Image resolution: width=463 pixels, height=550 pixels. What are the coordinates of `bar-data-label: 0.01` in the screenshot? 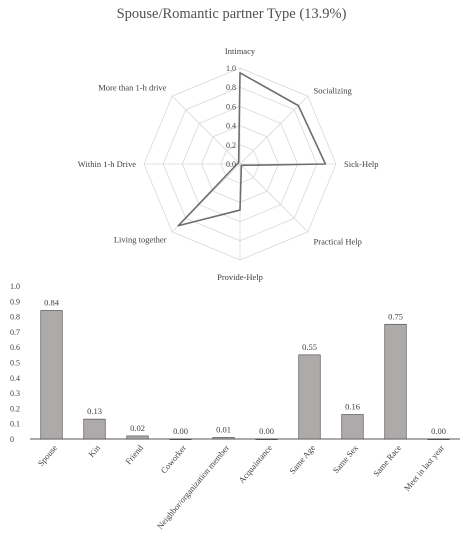 It's located at (223, 429).